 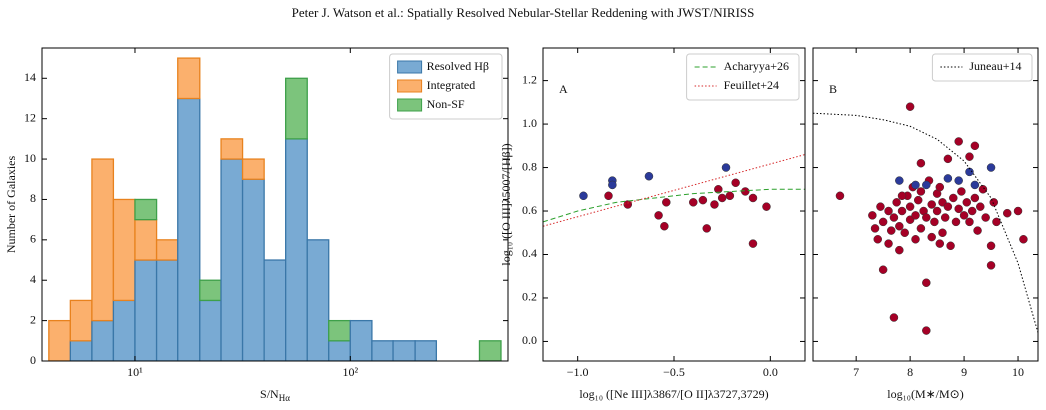 I want to click on x-tick-label: 10, so click(x=1018, y=372).